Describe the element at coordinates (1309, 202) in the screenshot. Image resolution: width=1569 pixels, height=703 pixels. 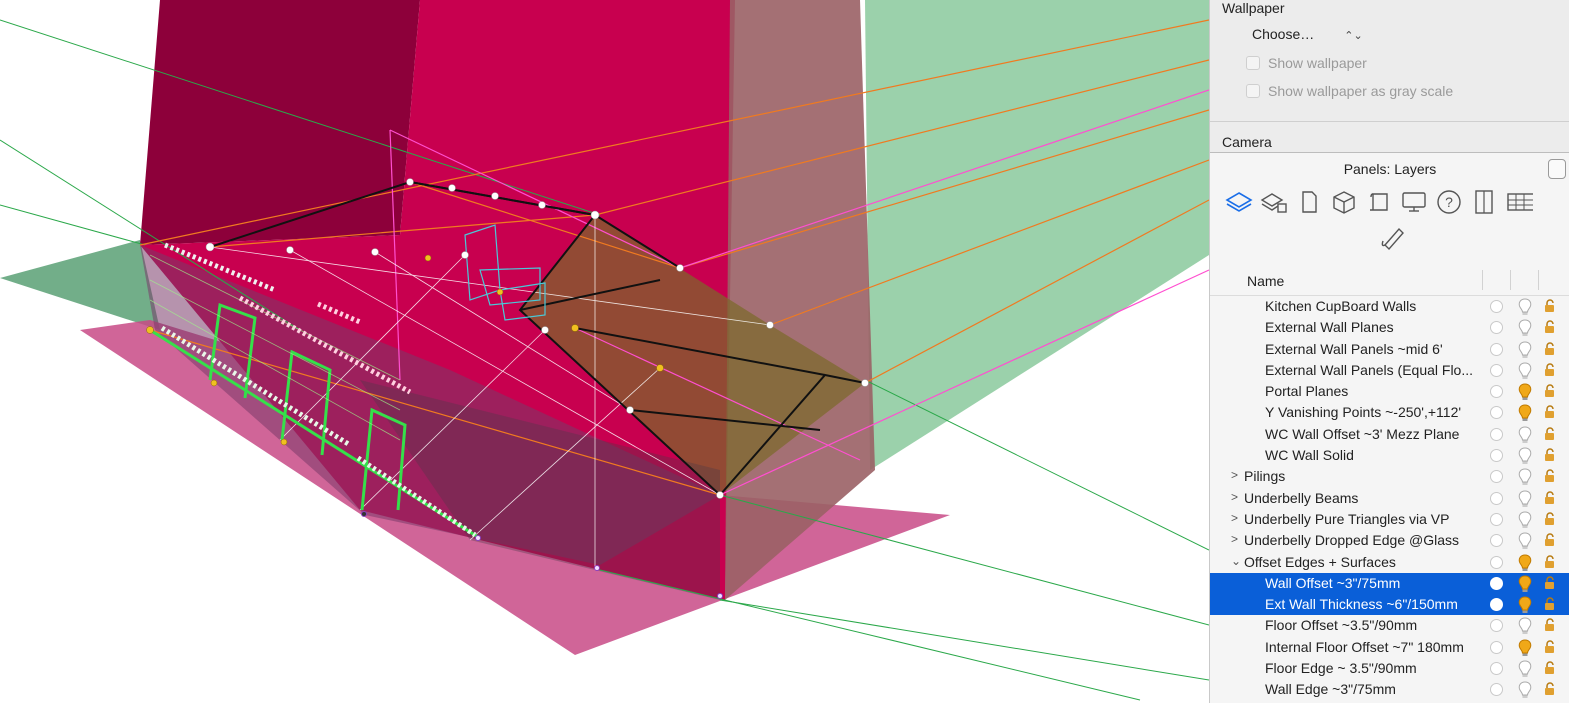
I see `page-icon` at that location.